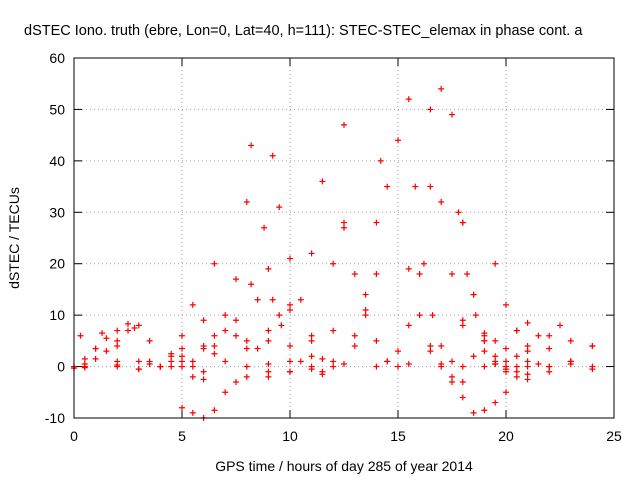 This screenshot has width=640, height=480. I want to click on x-tick-label: 15, so click(398, 436).